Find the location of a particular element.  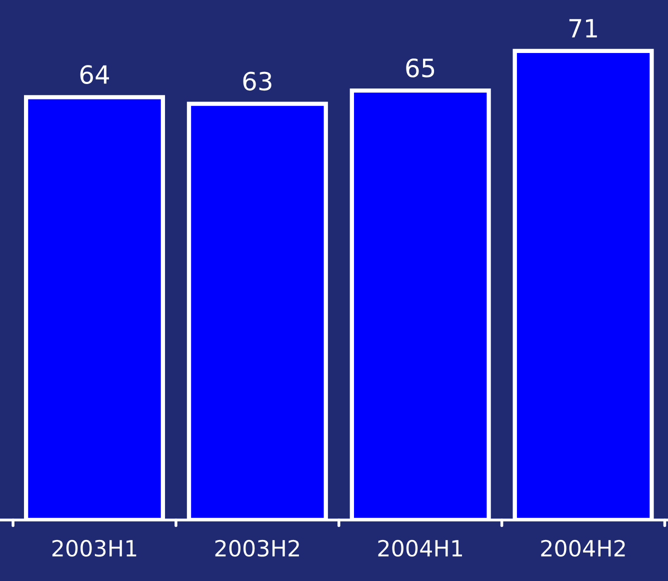

x-tick-label: 2003H1 is located at coordinates (94, 548).